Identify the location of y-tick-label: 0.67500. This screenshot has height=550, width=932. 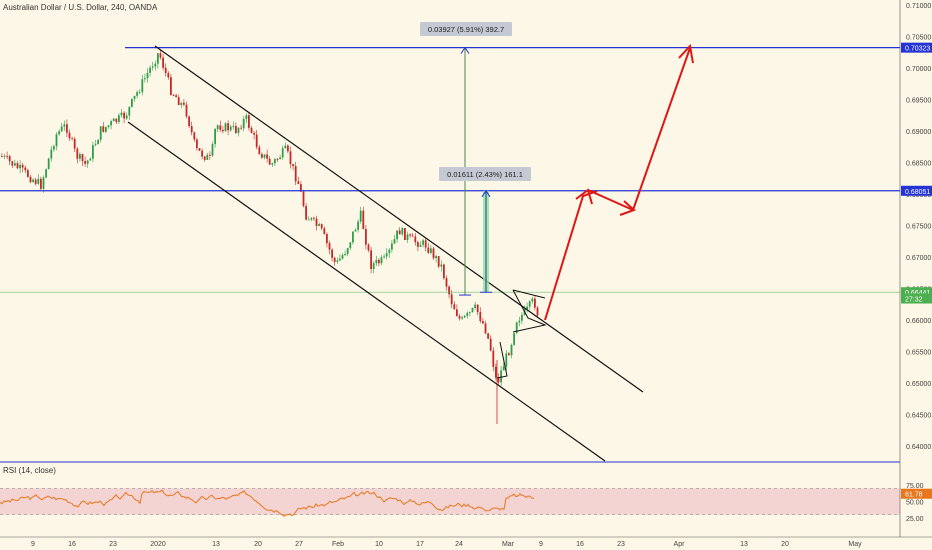
(918, 227).